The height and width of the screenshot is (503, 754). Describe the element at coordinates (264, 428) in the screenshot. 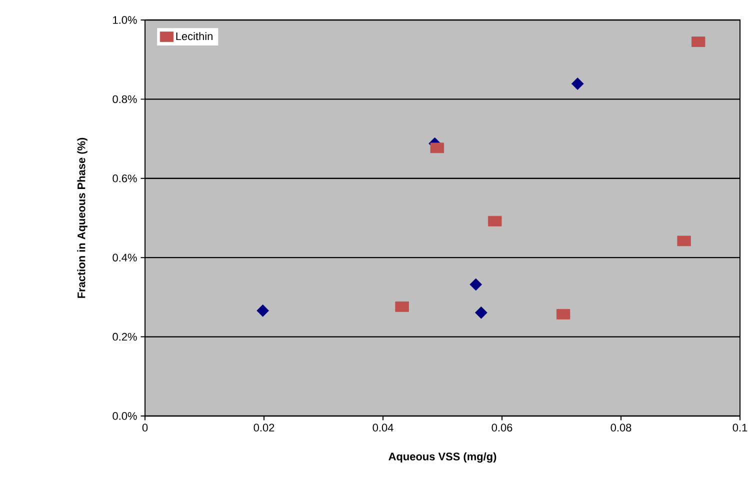

I see `x-tick-label: 0.02` at that location.